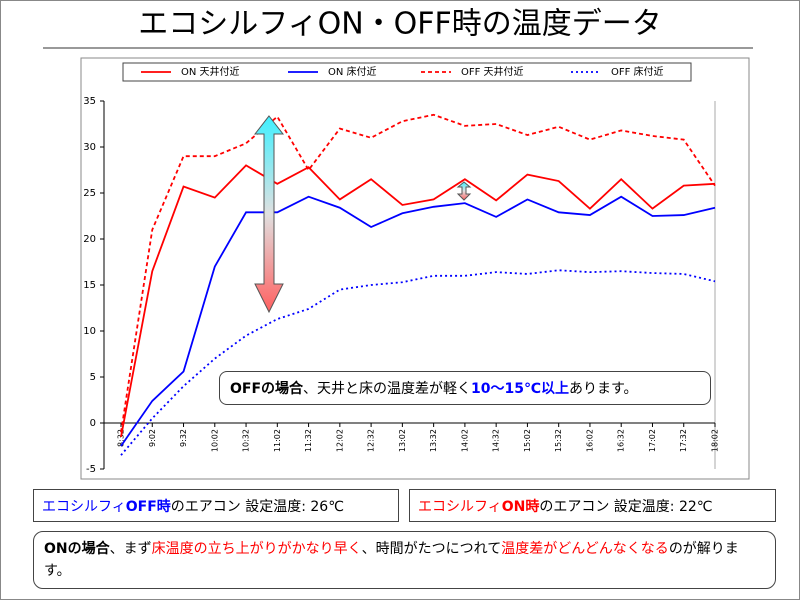  I want to click on y-tick-label: 15, so click(89, 285).